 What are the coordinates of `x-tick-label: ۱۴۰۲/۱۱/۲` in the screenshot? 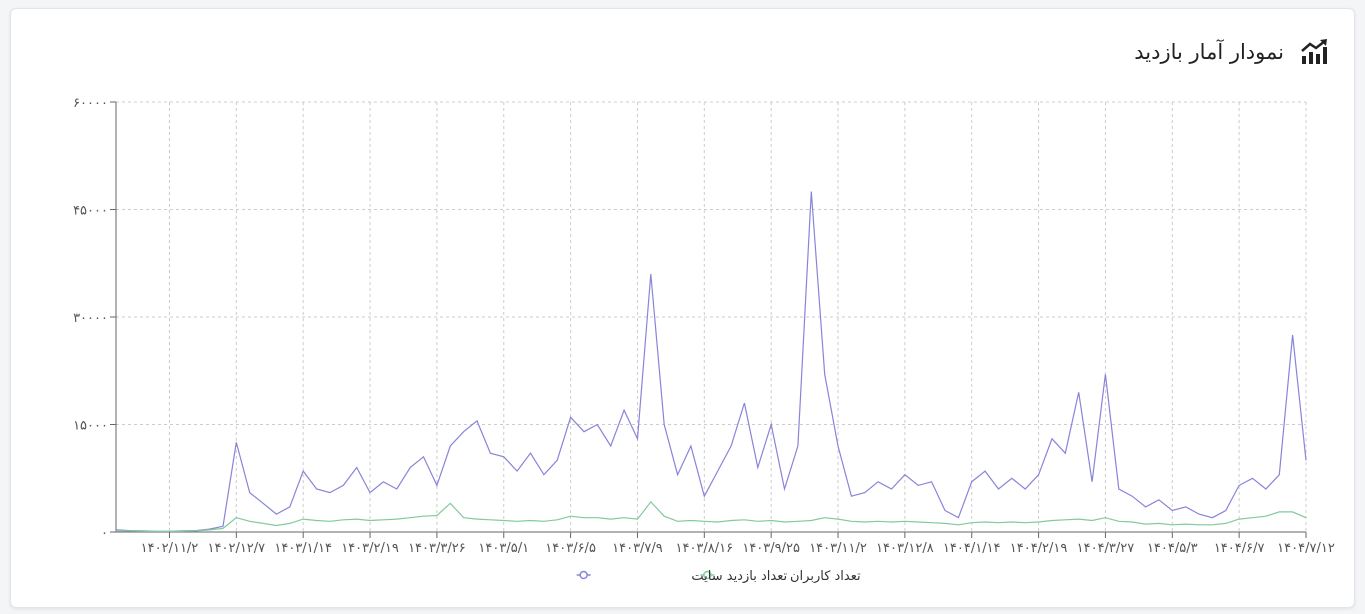 It's located at (170, 548).